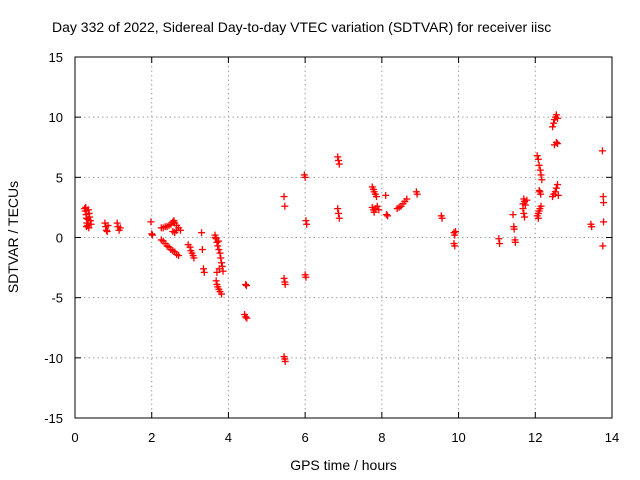 This screenshot has height=480, width=640. Describe the element at coordinates (59, 177) in the screenshot. I see `y-tick-label: 5` at that location.